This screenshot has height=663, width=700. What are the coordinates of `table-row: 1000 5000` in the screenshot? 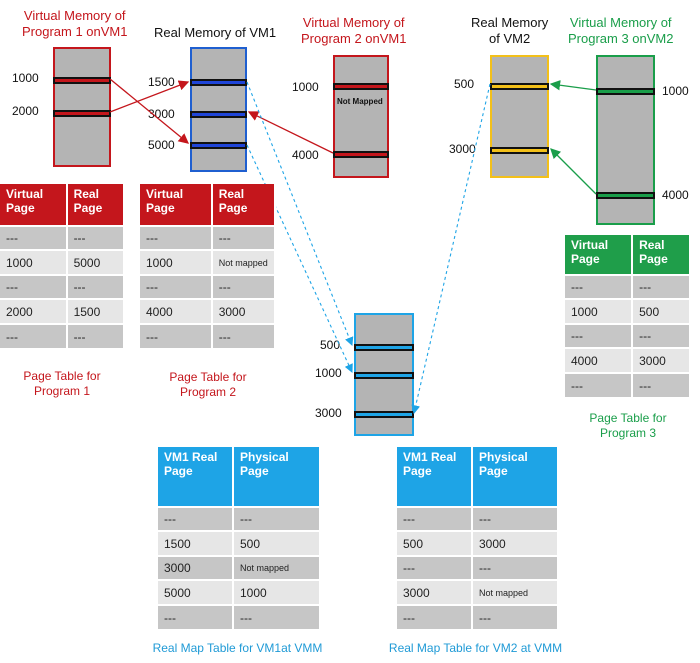 It's located at (63, 262).